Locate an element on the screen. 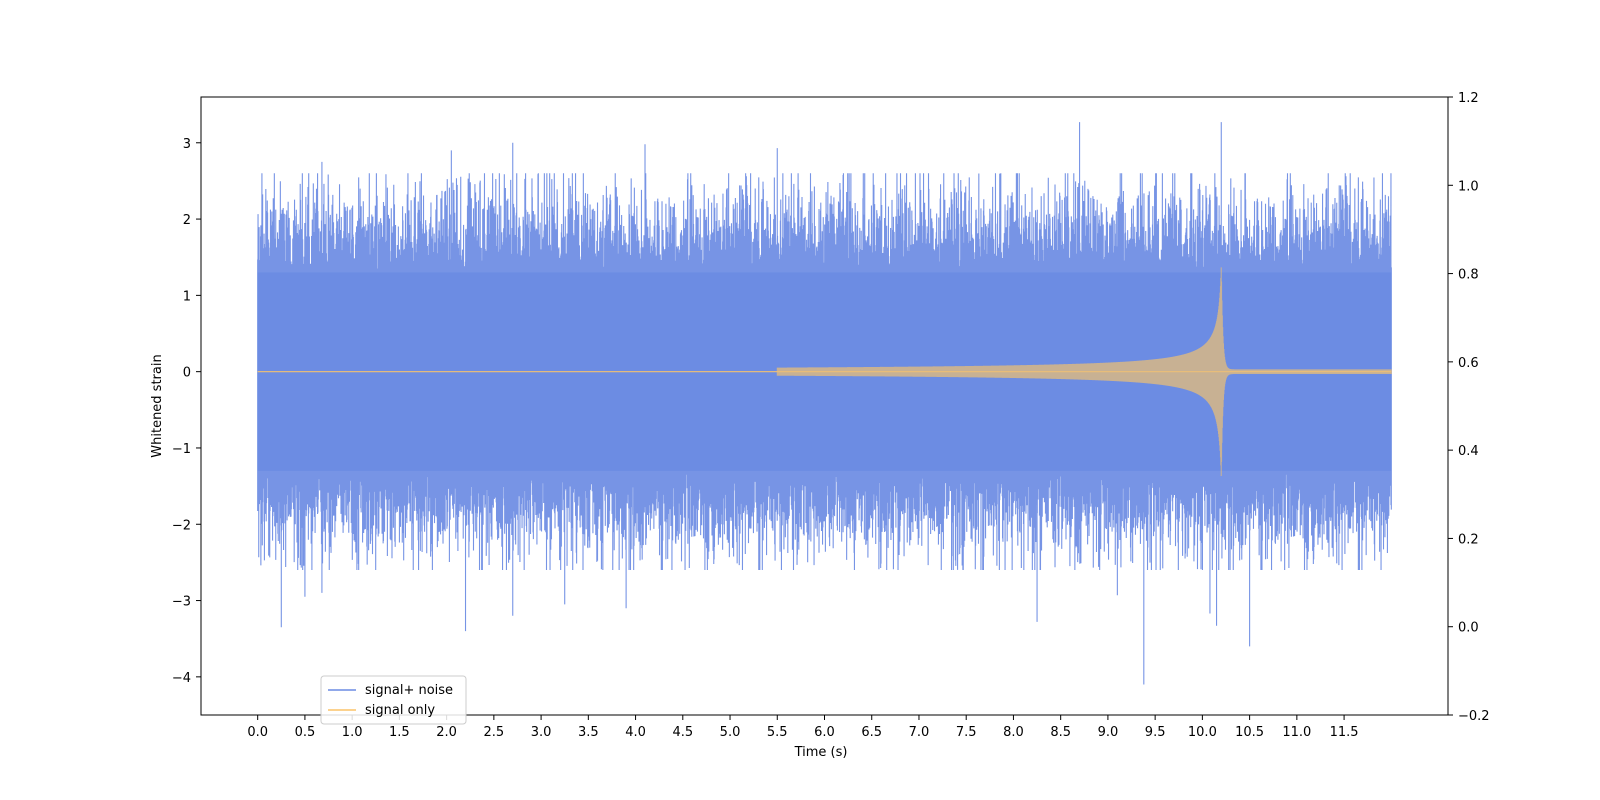  x-tick-label: 5.5 is located at coordinates (777, 732).